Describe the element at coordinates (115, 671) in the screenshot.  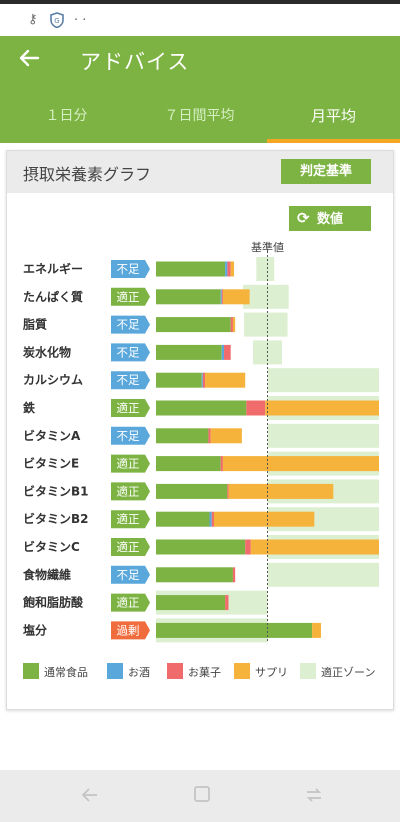
I see `legend-swatch-alcohol` at that location.